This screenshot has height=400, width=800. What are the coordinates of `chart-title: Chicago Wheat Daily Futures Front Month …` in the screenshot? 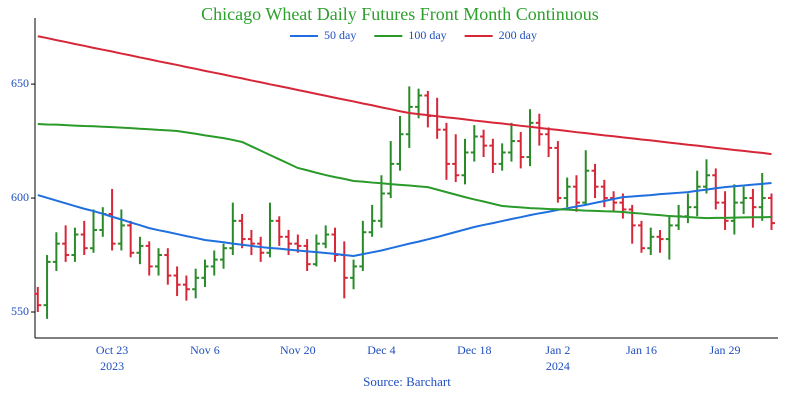 It's located at (400, 14).